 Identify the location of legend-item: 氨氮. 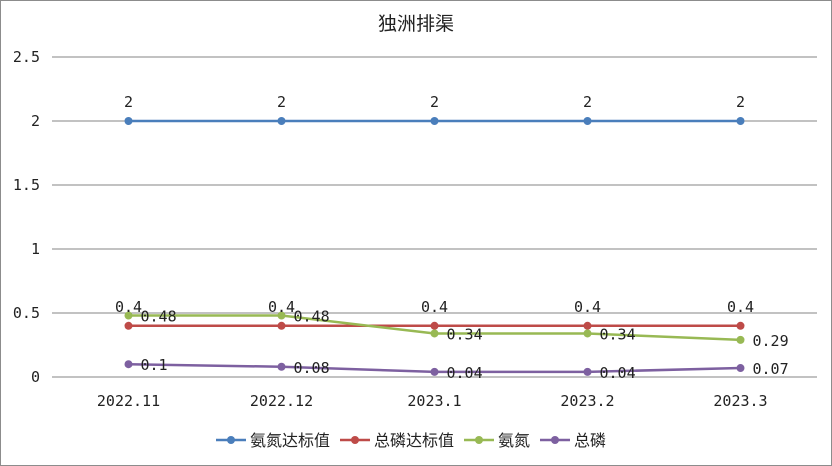
(497, 440).